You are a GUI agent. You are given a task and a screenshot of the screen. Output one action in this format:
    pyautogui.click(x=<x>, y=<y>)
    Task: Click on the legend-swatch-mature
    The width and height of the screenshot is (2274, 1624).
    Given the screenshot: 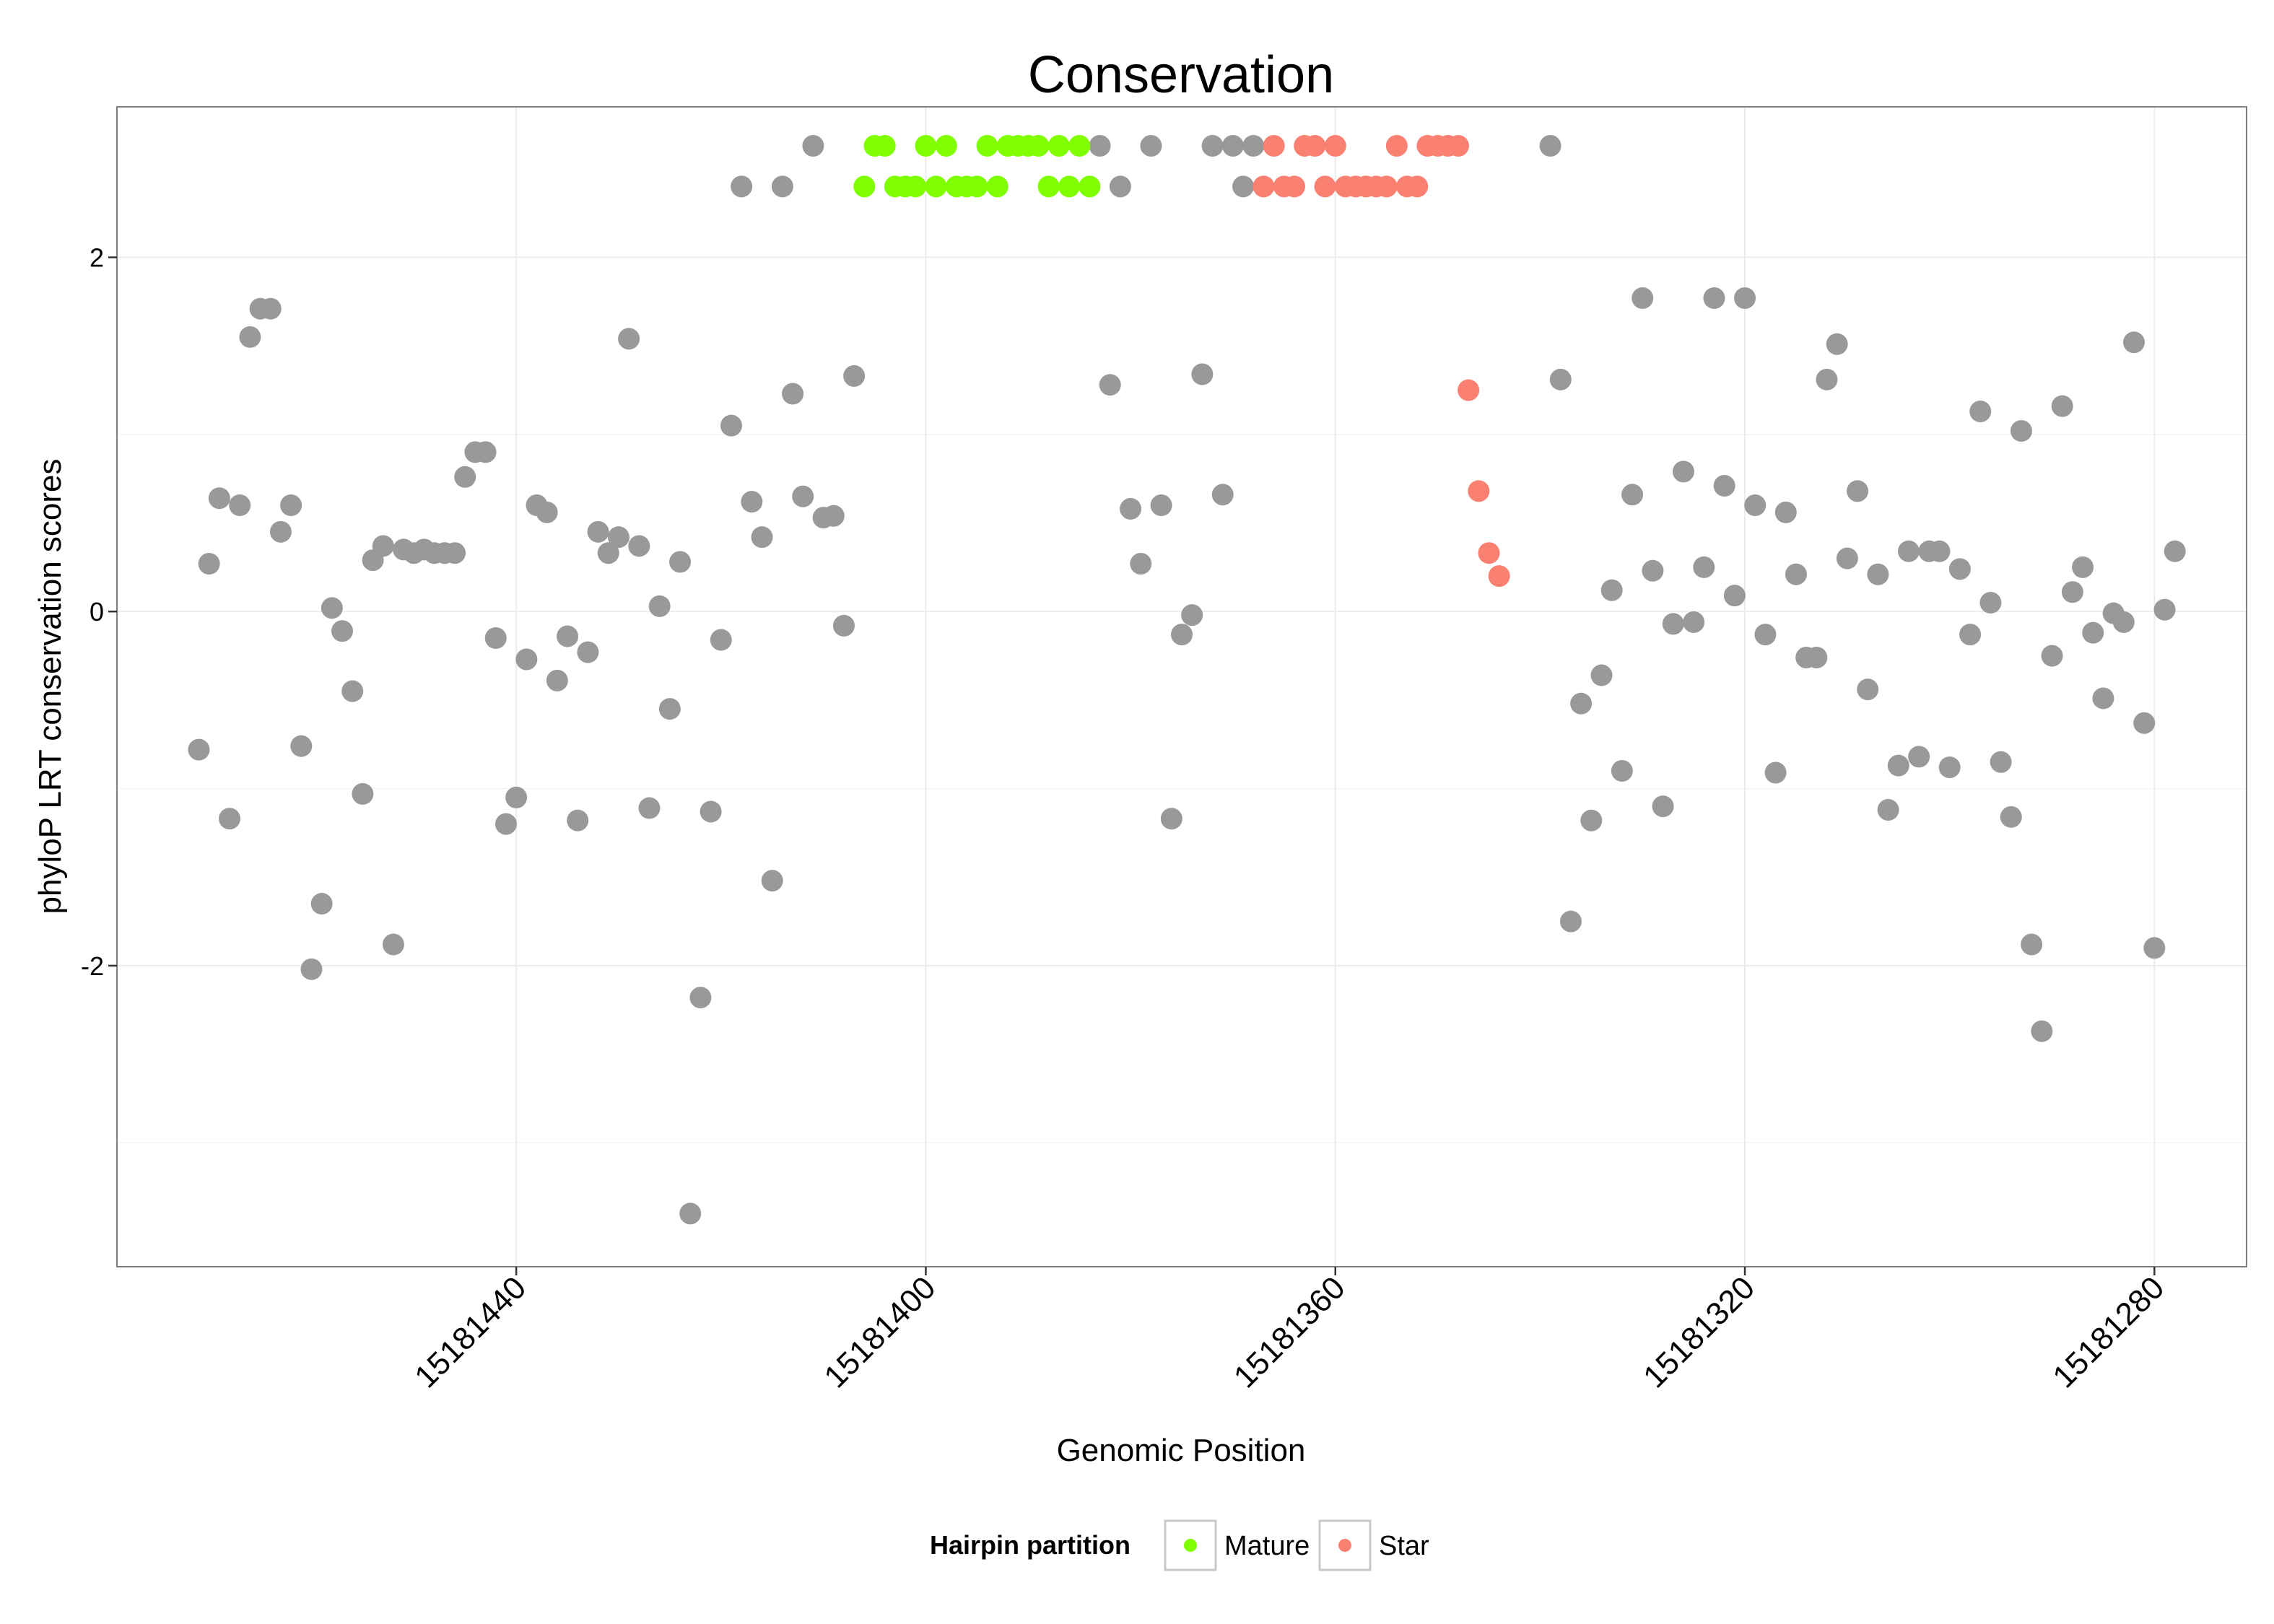 What is the action you would take?
    pyautogui.click(x=1190, y=1545)
    